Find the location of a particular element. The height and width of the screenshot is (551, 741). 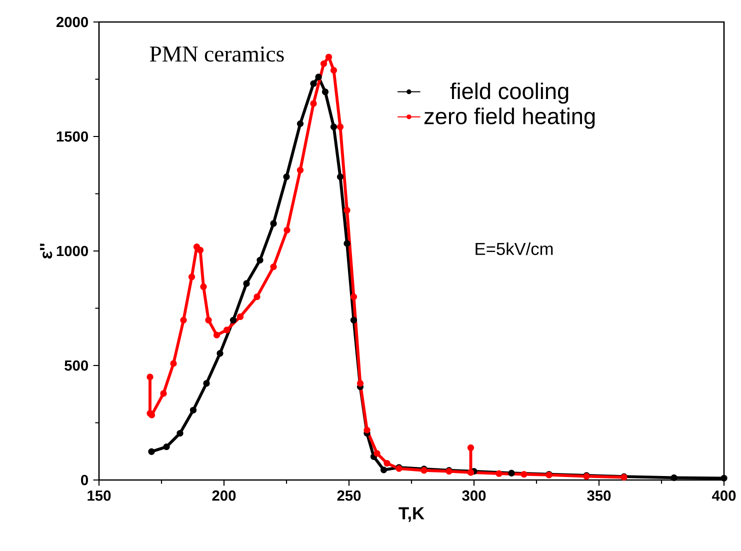

y-tick-label: 0 is located at coordinates (84, 480).